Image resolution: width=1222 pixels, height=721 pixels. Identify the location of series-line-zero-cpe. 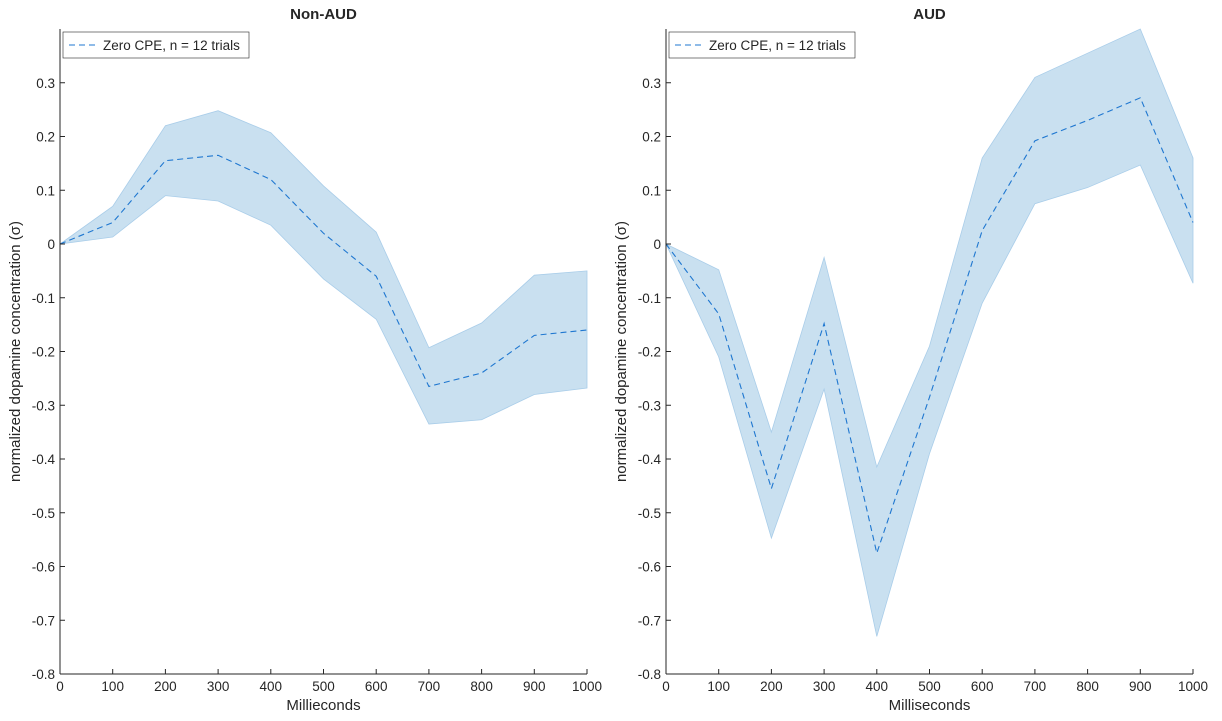
(323, 271).